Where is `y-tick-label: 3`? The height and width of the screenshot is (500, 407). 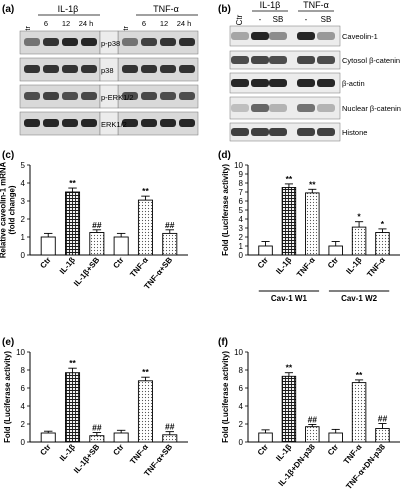
y-tick-label: 3 is located at coordinates (23, 201).